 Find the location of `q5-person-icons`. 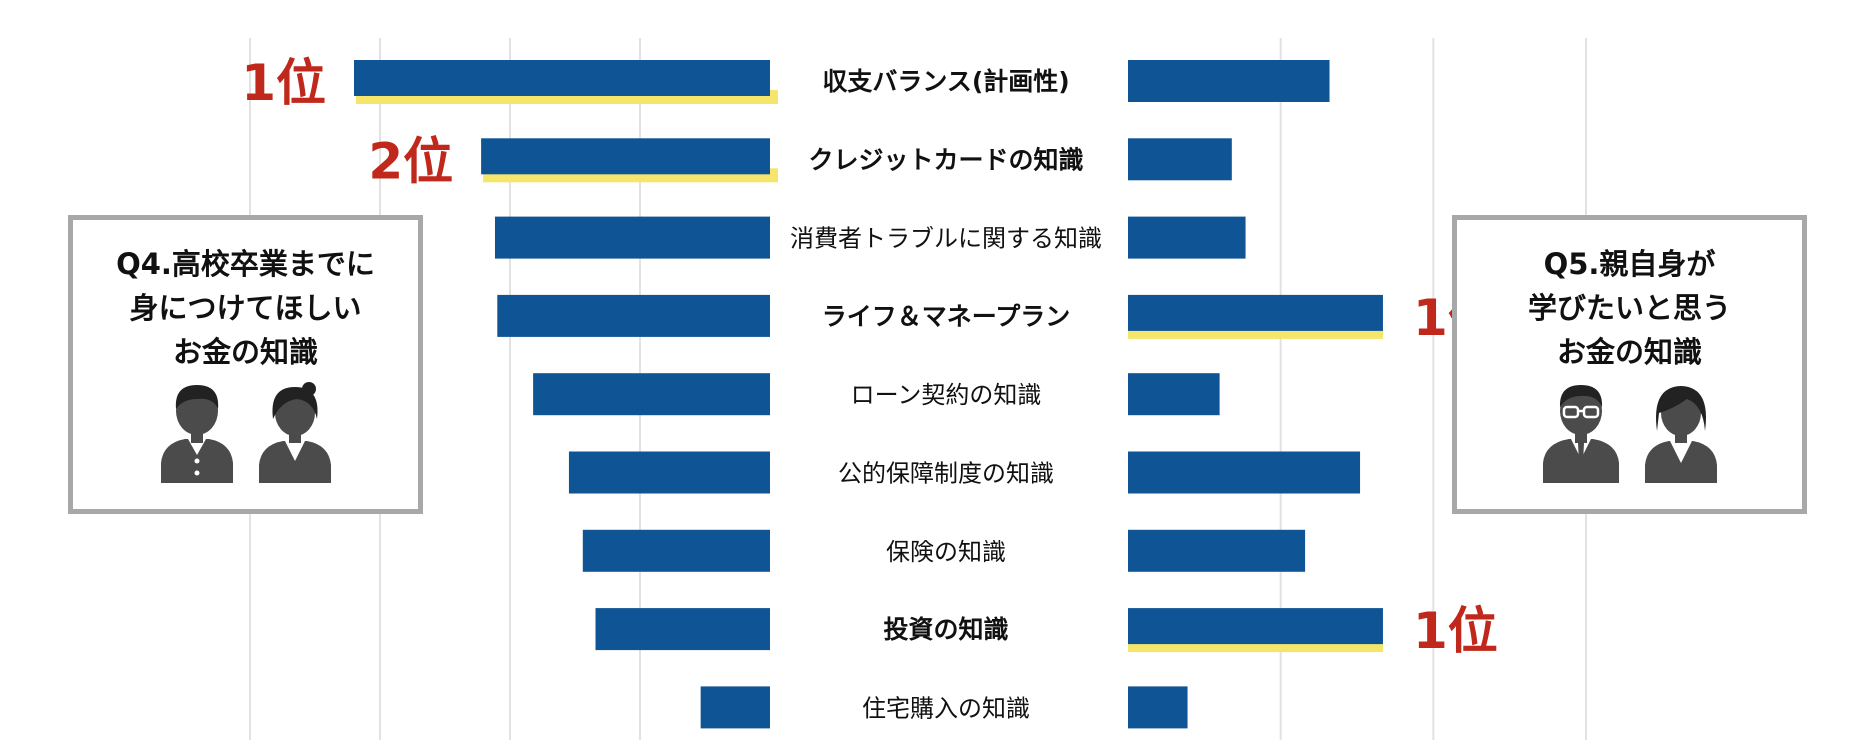

q5-person-icons is located at coordinates (1629, 431).